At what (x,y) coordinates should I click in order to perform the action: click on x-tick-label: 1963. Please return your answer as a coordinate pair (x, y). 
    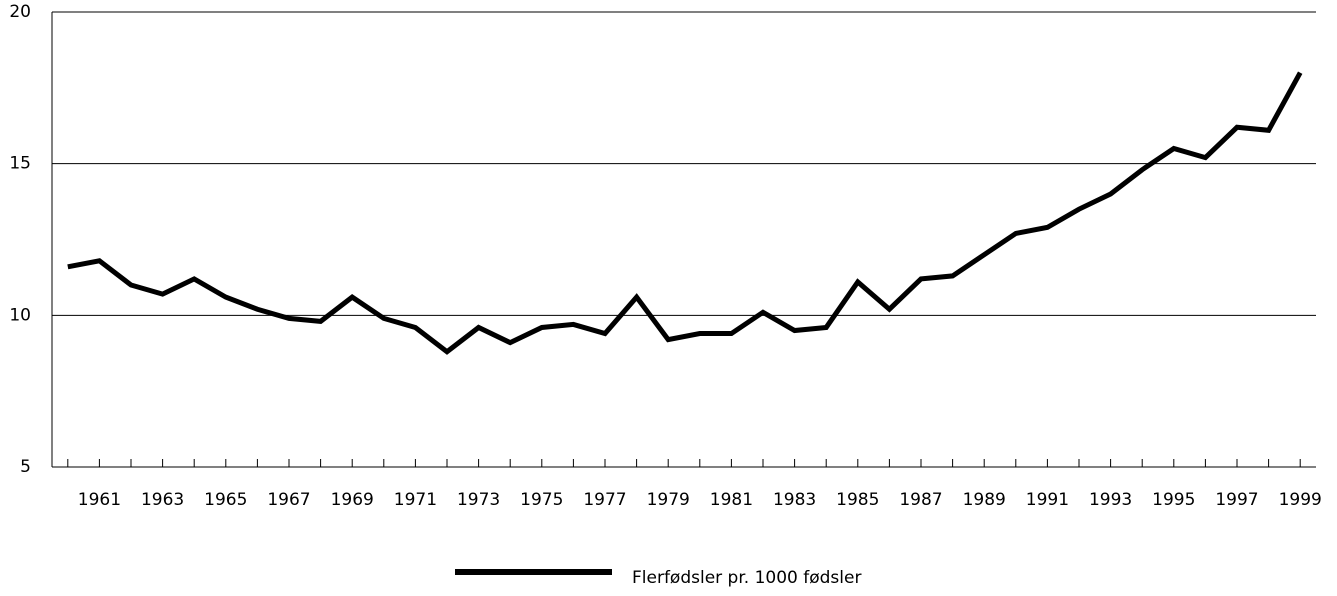
    Looking at the image, I should click on (162, 500).